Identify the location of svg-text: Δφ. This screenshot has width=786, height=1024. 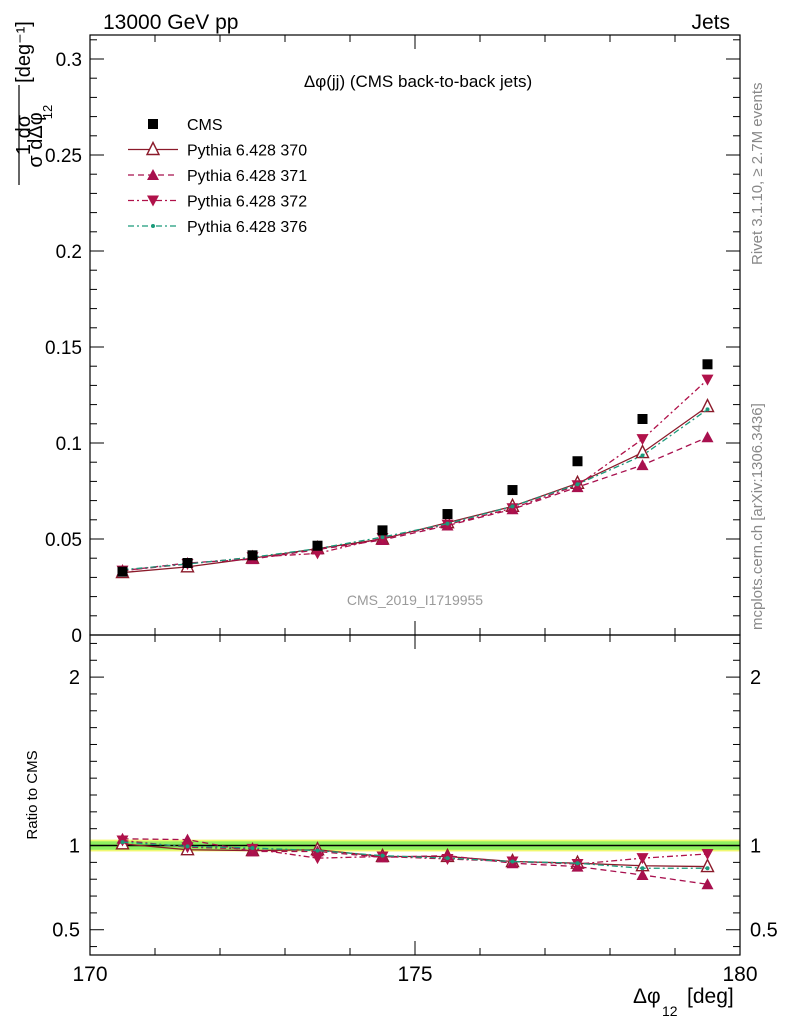
(647, 996).